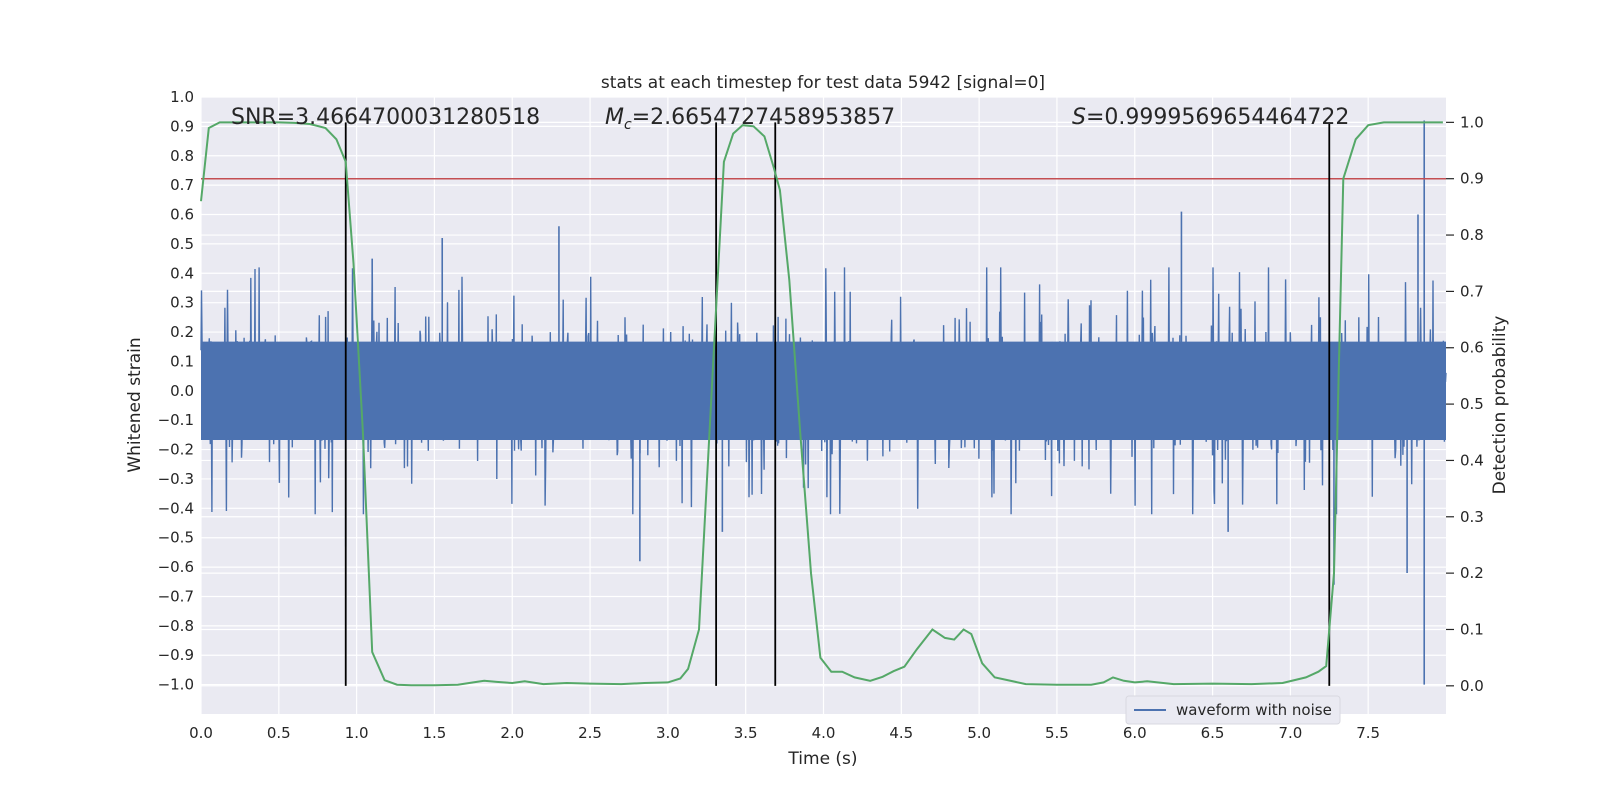 This screenshot has height=800, width=1600. Describe the element at coordinates (1079, 117) in the screenshot. I see `s-symbol: S` at that location.